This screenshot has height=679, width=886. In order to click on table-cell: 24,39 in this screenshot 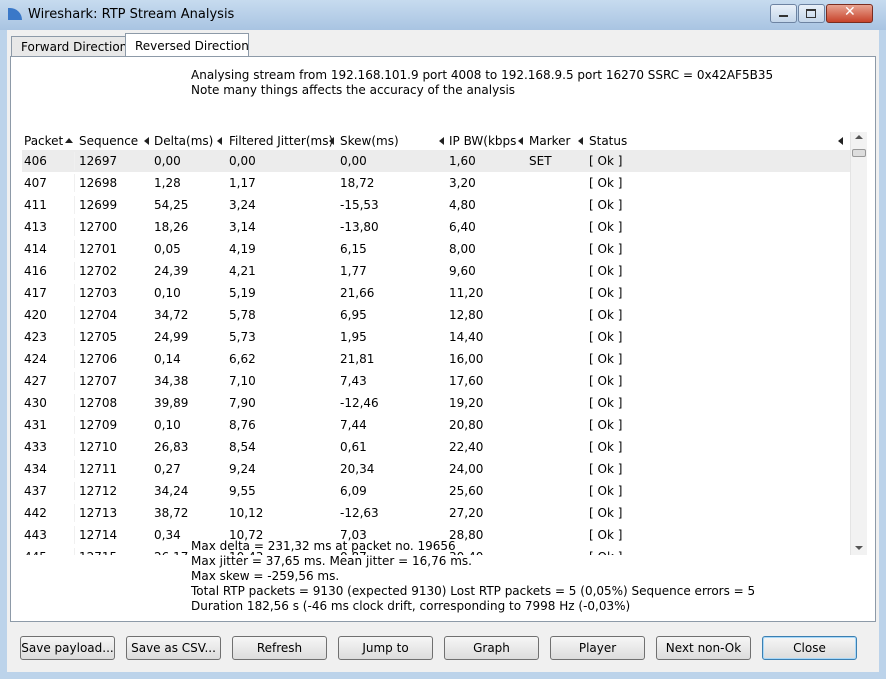, I will do `click(171, 271)`.